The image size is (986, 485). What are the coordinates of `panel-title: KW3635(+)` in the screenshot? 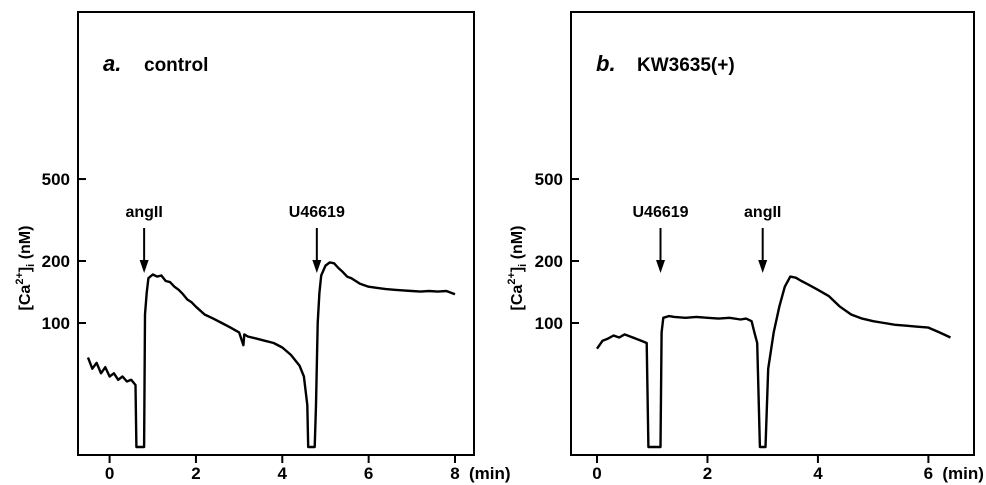 It's located at (686, 65).